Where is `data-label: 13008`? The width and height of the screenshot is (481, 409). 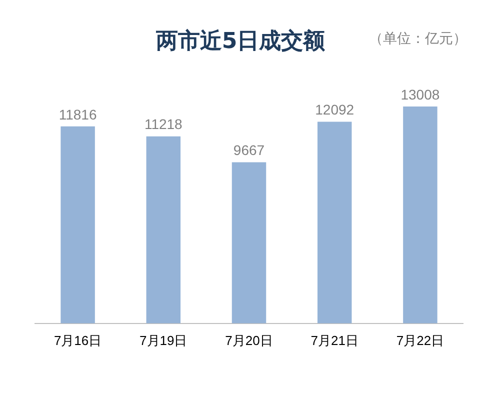 data-label: 13008 is located at coordinates (420, 94).